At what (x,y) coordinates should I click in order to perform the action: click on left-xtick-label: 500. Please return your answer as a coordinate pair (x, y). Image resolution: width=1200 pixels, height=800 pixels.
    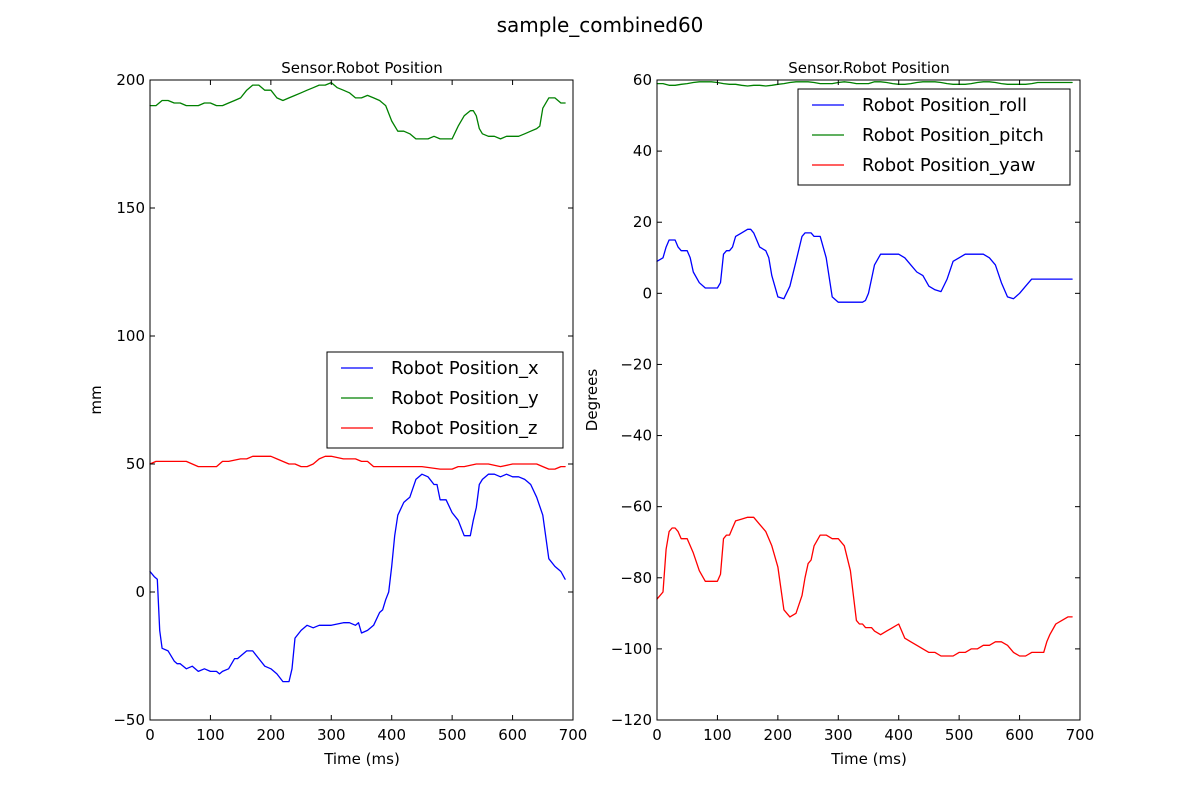
    Looking at the image, I should click on (452, 735).